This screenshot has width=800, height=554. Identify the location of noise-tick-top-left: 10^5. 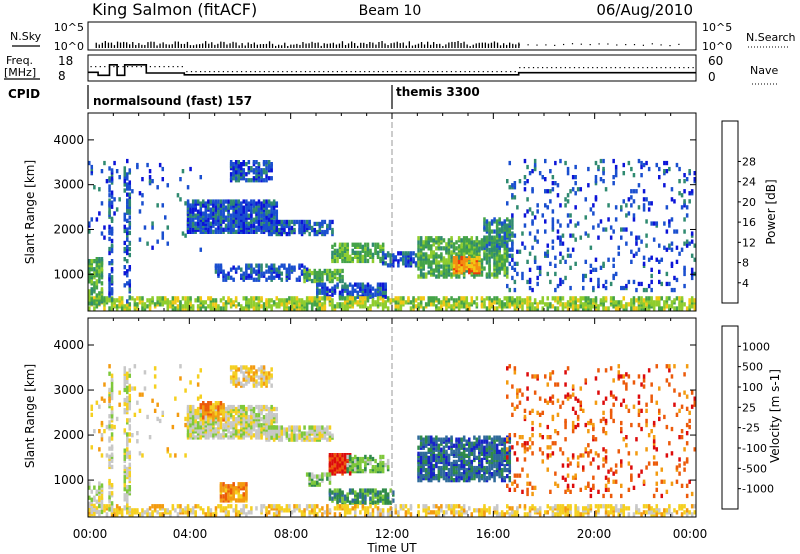
(69, 27).